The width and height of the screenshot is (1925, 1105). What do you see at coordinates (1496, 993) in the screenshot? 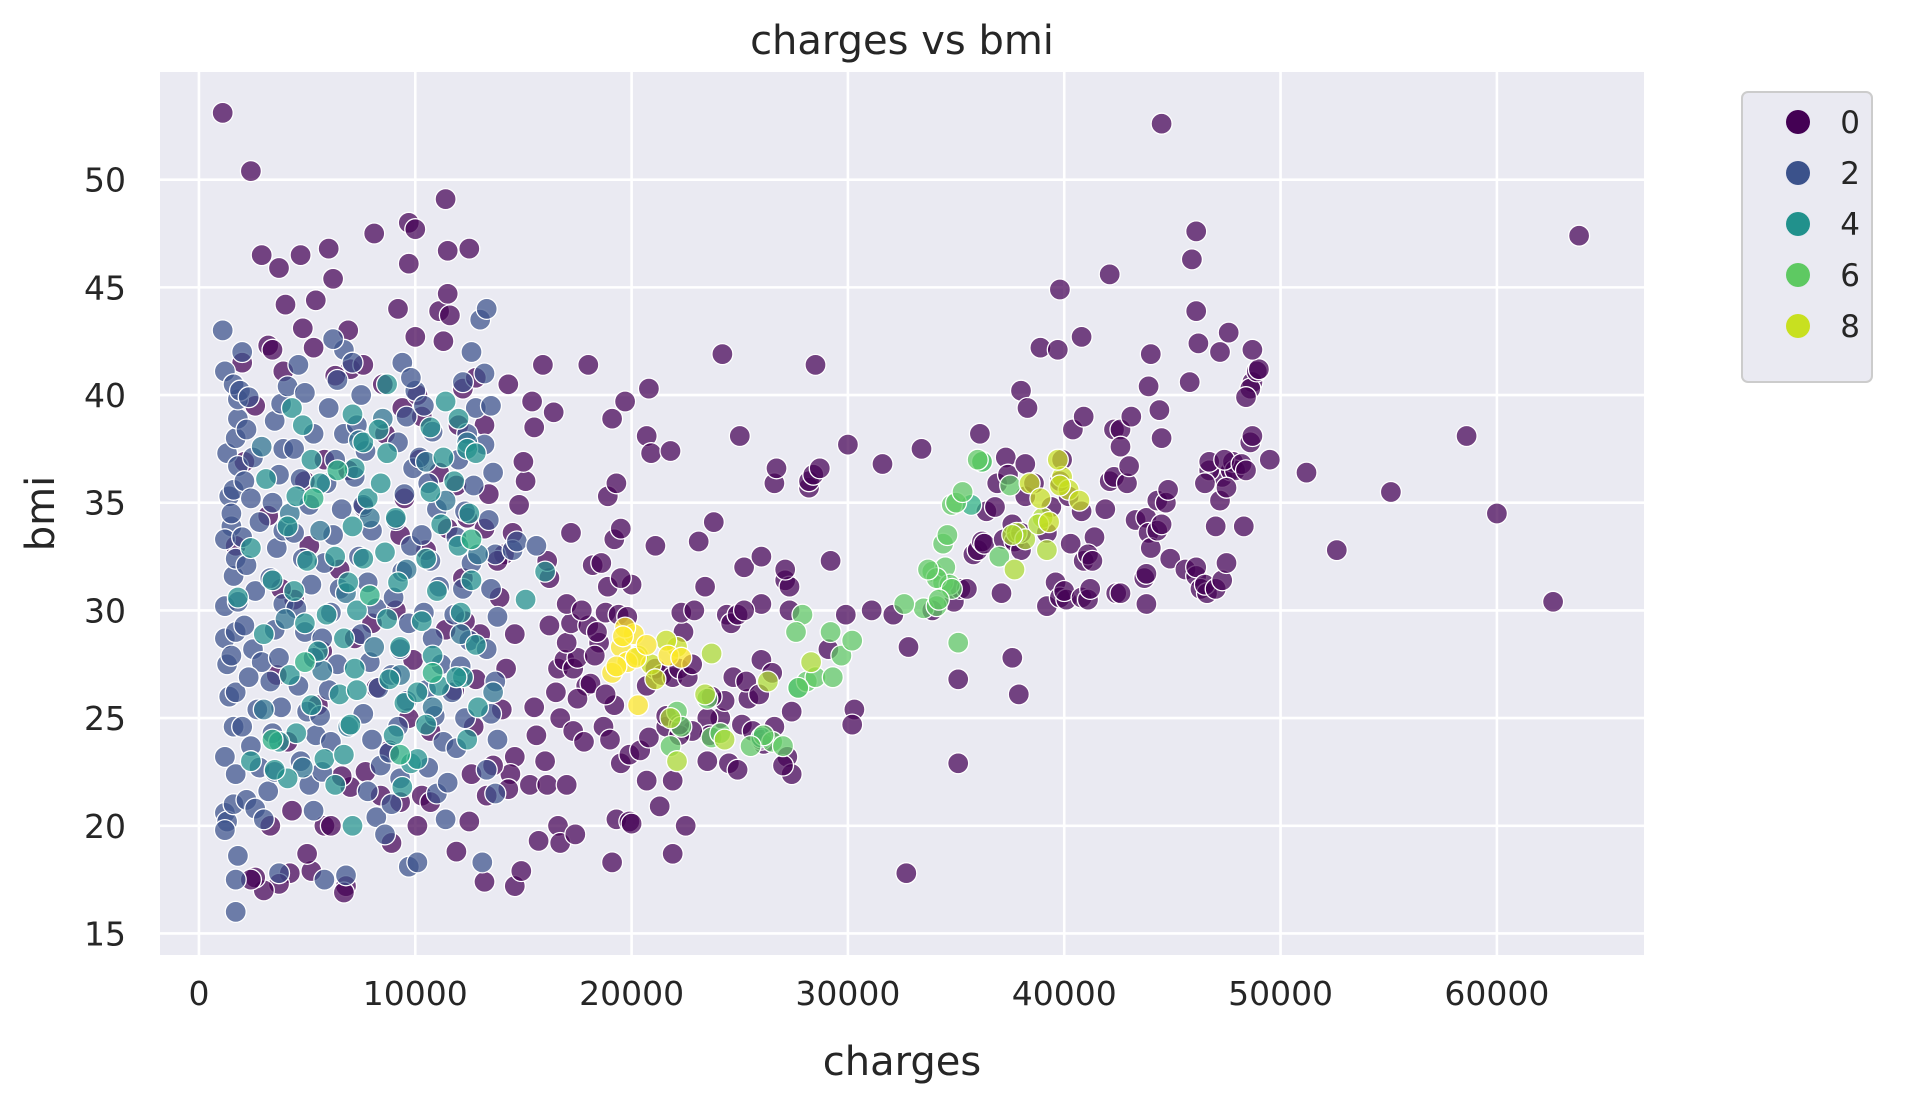
I see `x-tick-label: 60000` at bounding box center [1496, 993].